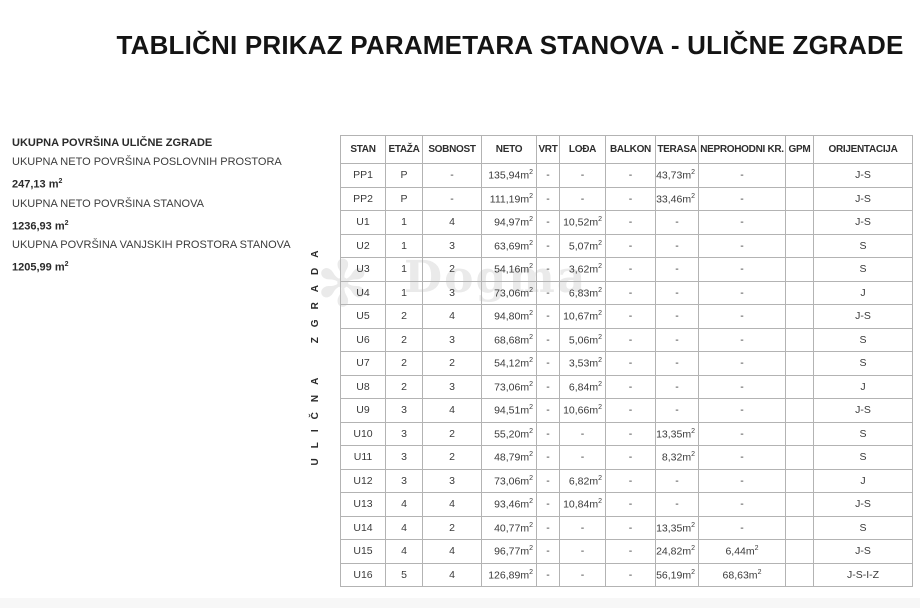  I want to click on cell-stan: U8, so click(363, 386).